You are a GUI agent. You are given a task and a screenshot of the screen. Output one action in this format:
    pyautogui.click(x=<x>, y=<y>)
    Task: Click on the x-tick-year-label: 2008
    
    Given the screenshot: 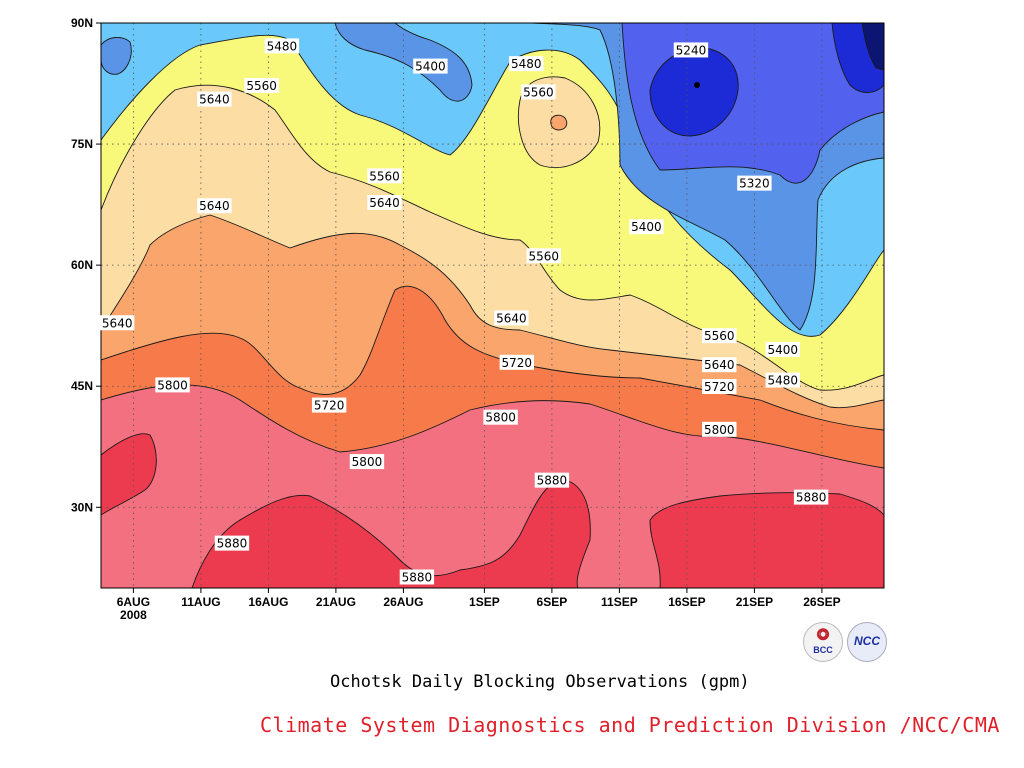 What is the action you would take?
    pyautogui.click(x=133, y=615)
    